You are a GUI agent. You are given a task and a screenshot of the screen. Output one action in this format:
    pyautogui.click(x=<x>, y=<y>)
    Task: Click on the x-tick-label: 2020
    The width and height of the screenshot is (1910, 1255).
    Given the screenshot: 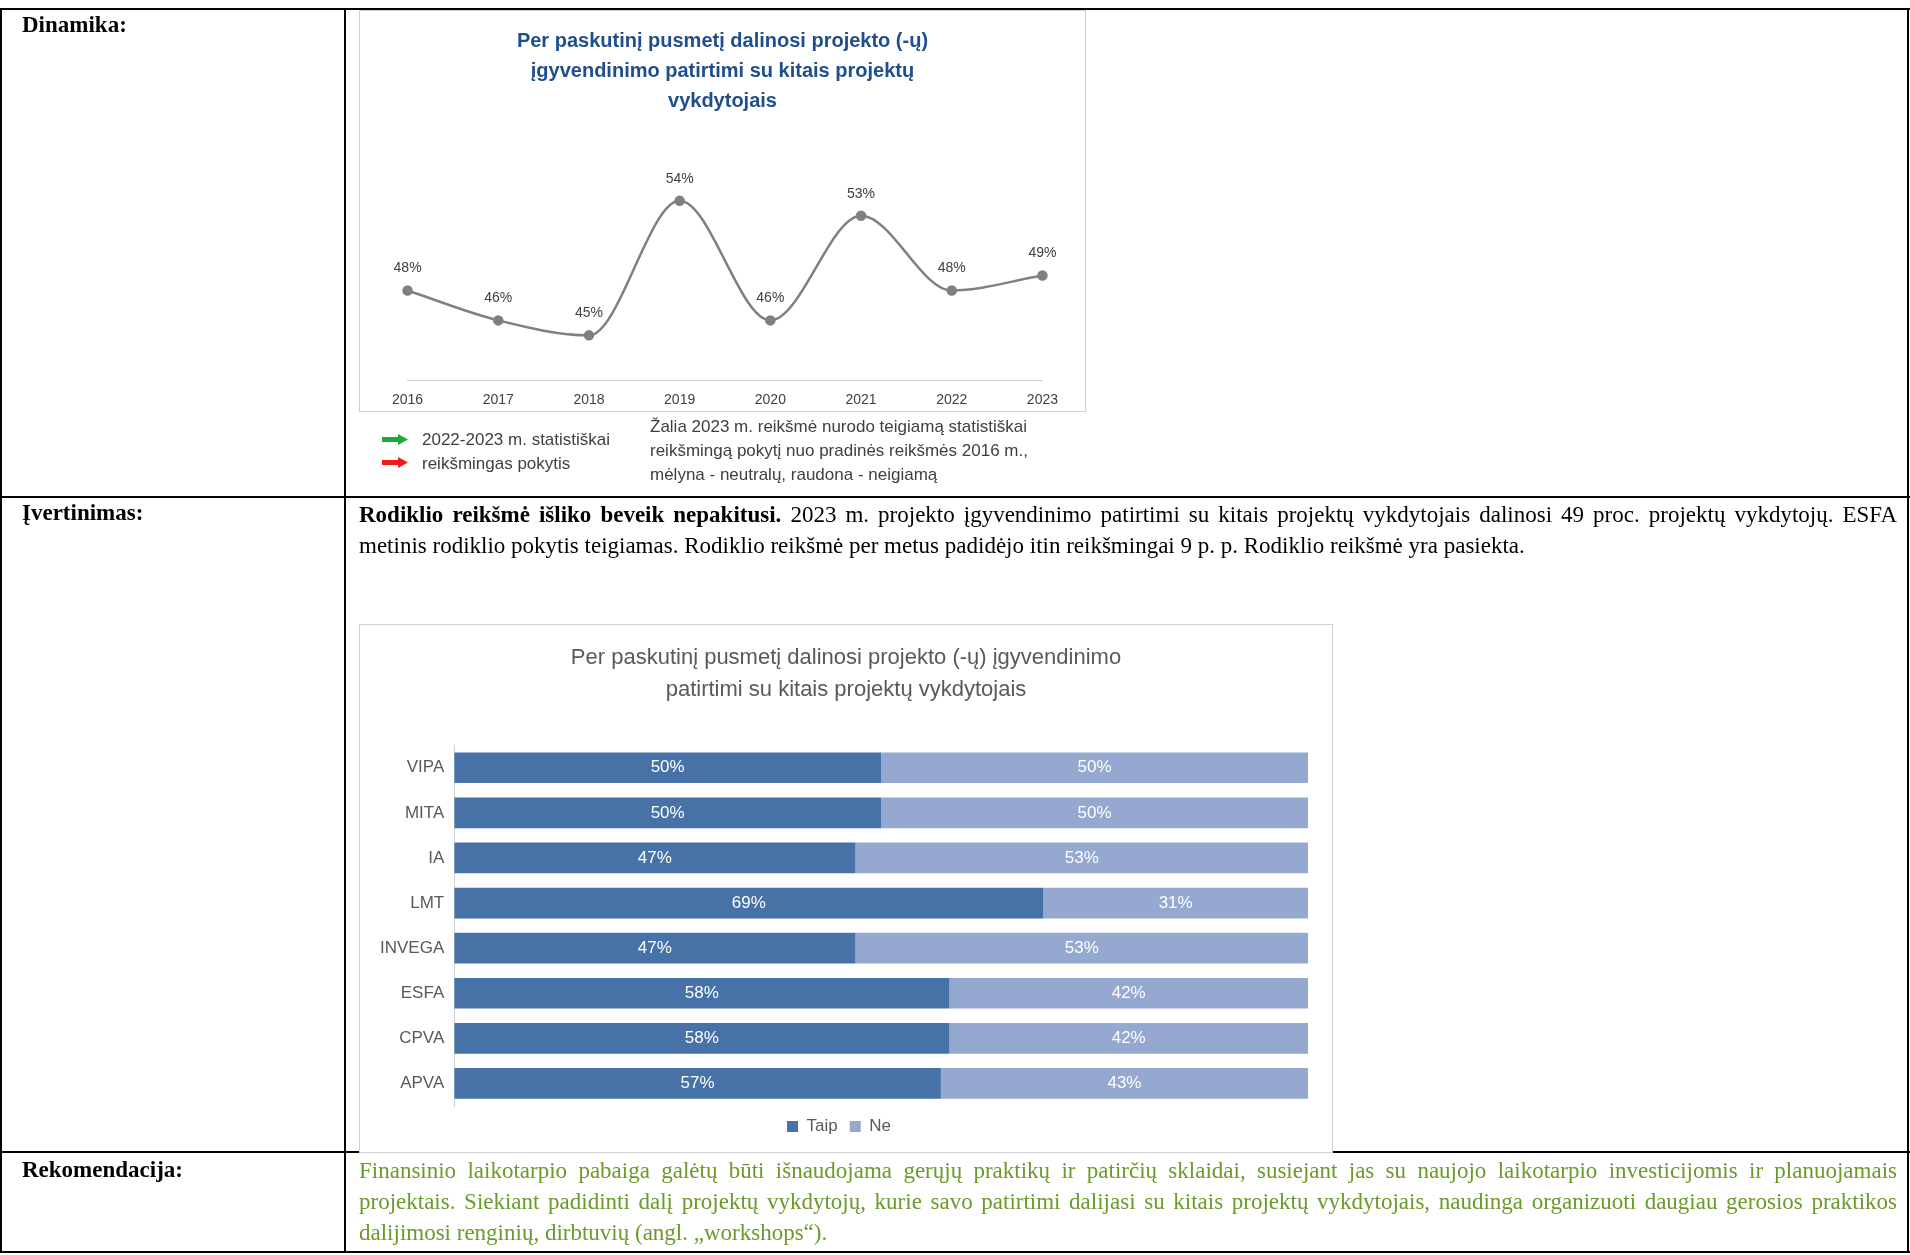 What is the action you would take?
    pyautogui.click(x=770, y=399)
    